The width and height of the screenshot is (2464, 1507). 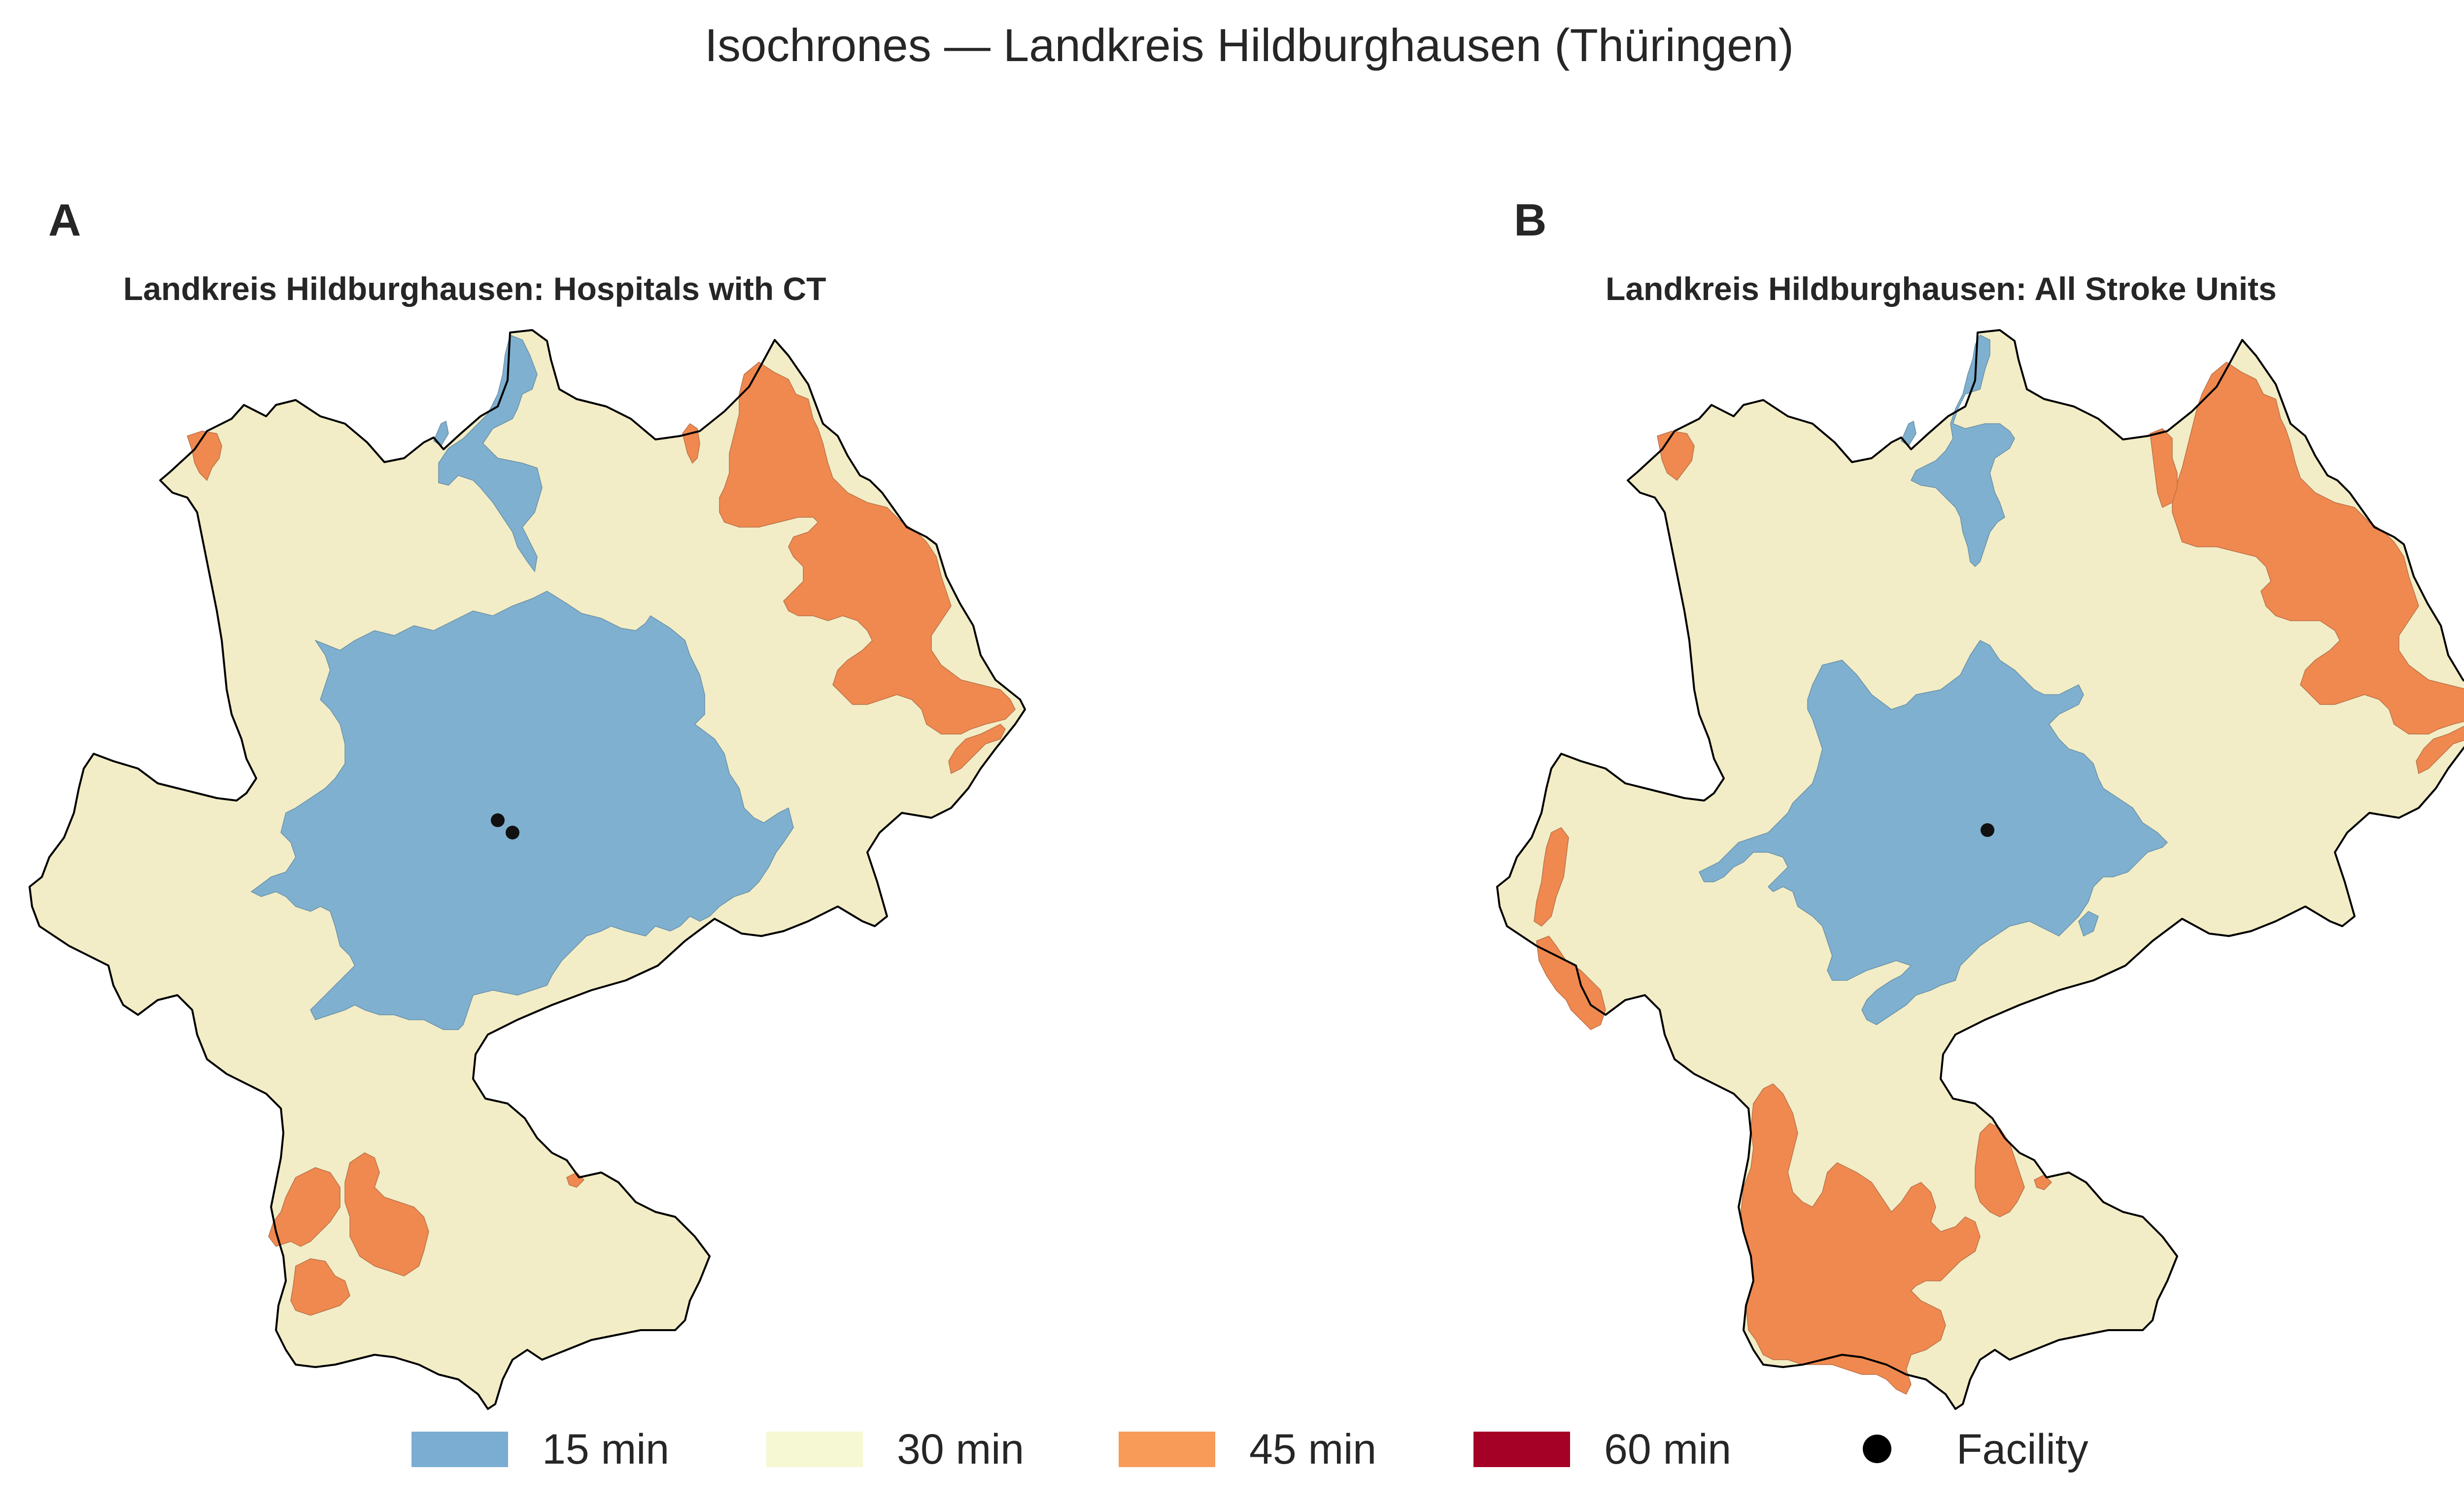 What do you see at coordinates (441, 433) in the screenshot?
I see `panel-a-zone-15min-north-small` at bounding box center [441, 433].